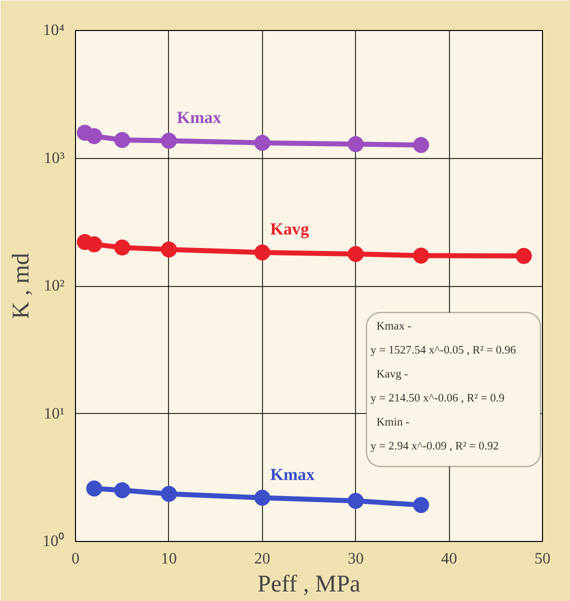 Image resolution: width=570 pixels, height=601 pixels. What do you see at coordinates (437, 398) in the screenshot?
I see `annotation: y = 214.50 x^-0.06 , R² = 0.9` at bounding box center [437, 398].